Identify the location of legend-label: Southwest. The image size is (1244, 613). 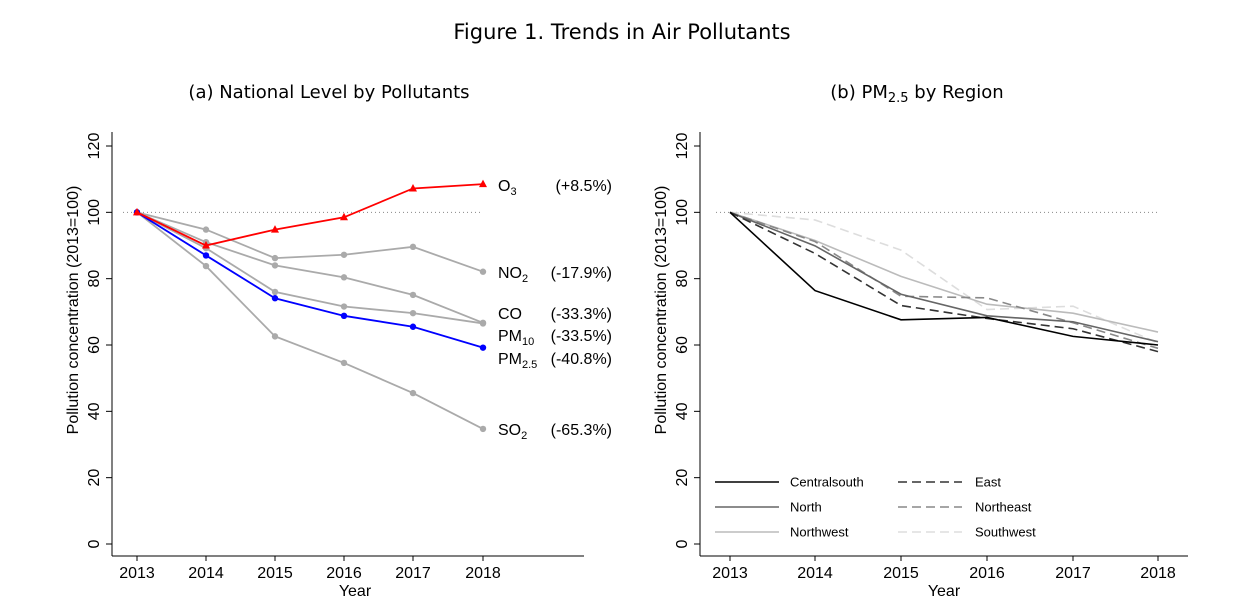
(1005, 532).